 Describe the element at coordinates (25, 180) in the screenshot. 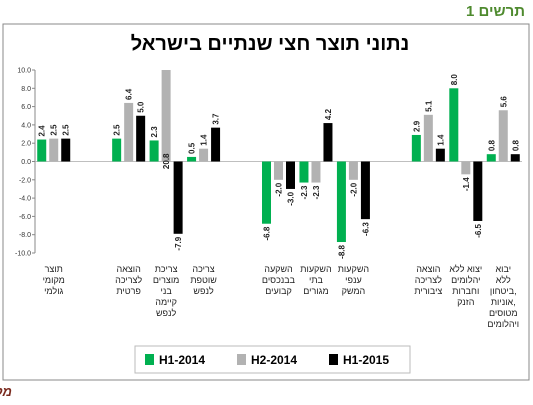

I see `y-tick-label: -2.0` at that location.